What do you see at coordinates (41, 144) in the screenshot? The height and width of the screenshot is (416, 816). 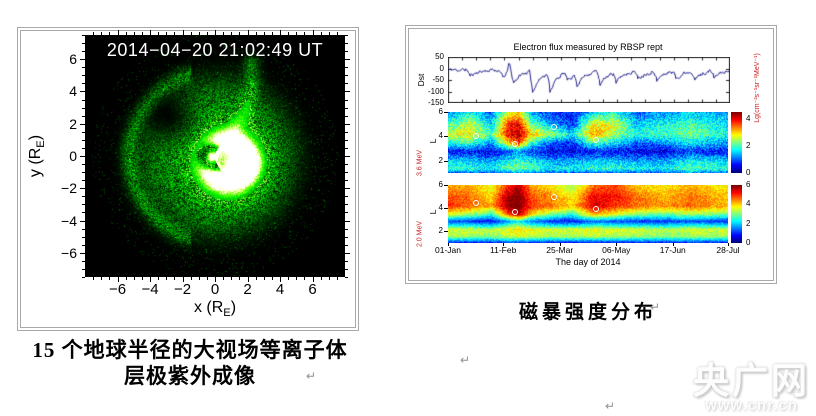 I see `y-axis-label-sub: E` at bounding box center [41, 144].